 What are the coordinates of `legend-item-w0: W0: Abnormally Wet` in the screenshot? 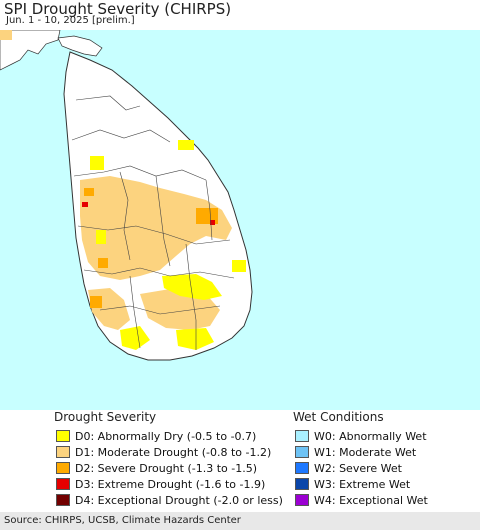 It's located at (361, 436).